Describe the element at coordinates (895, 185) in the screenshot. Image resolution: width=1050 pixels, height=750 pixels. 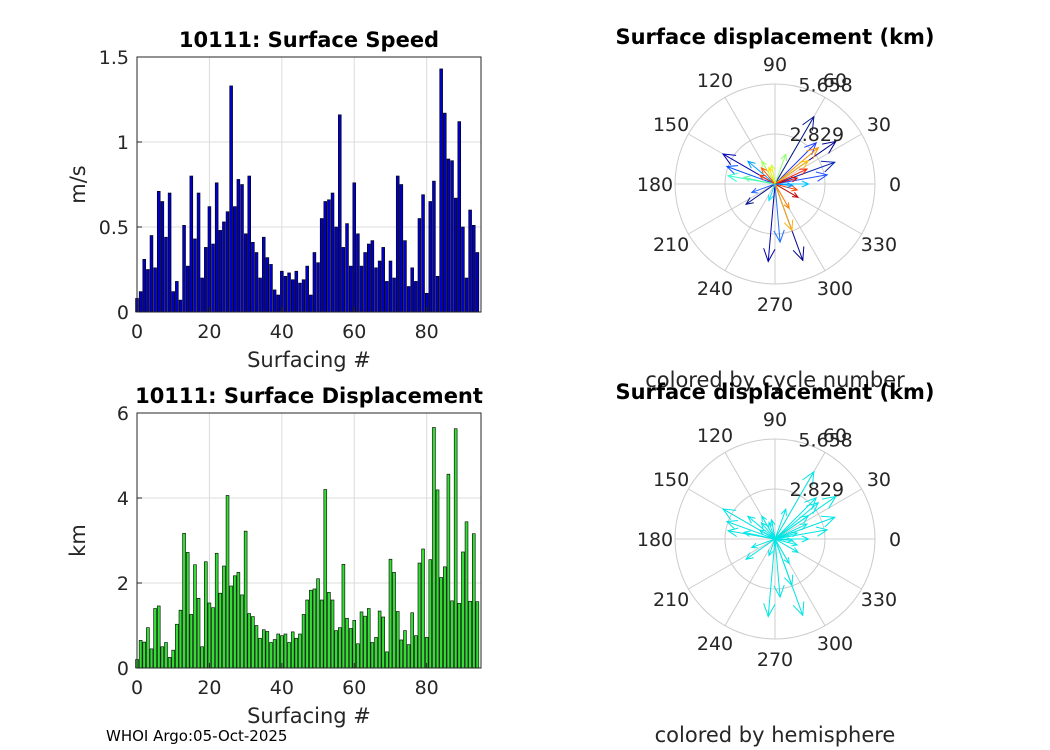
I see `angle-tick-label: 0` at that location.